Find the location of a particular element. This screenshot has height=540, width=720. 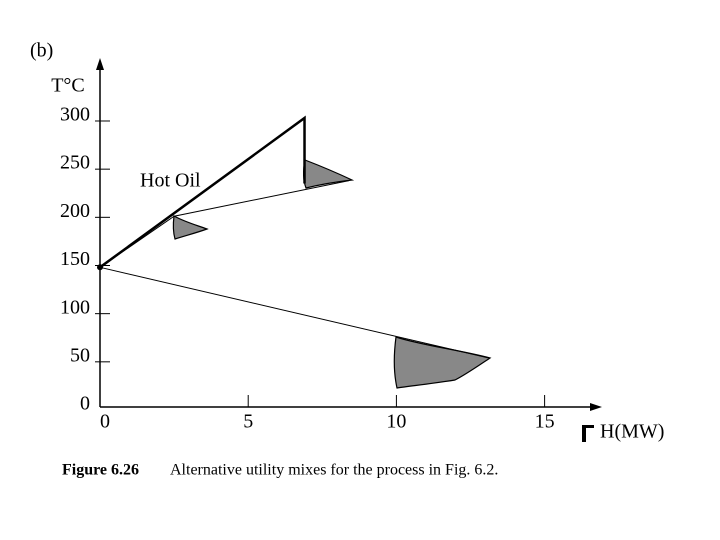

x-tick-label: 5 is located at coordinates (248, 422).